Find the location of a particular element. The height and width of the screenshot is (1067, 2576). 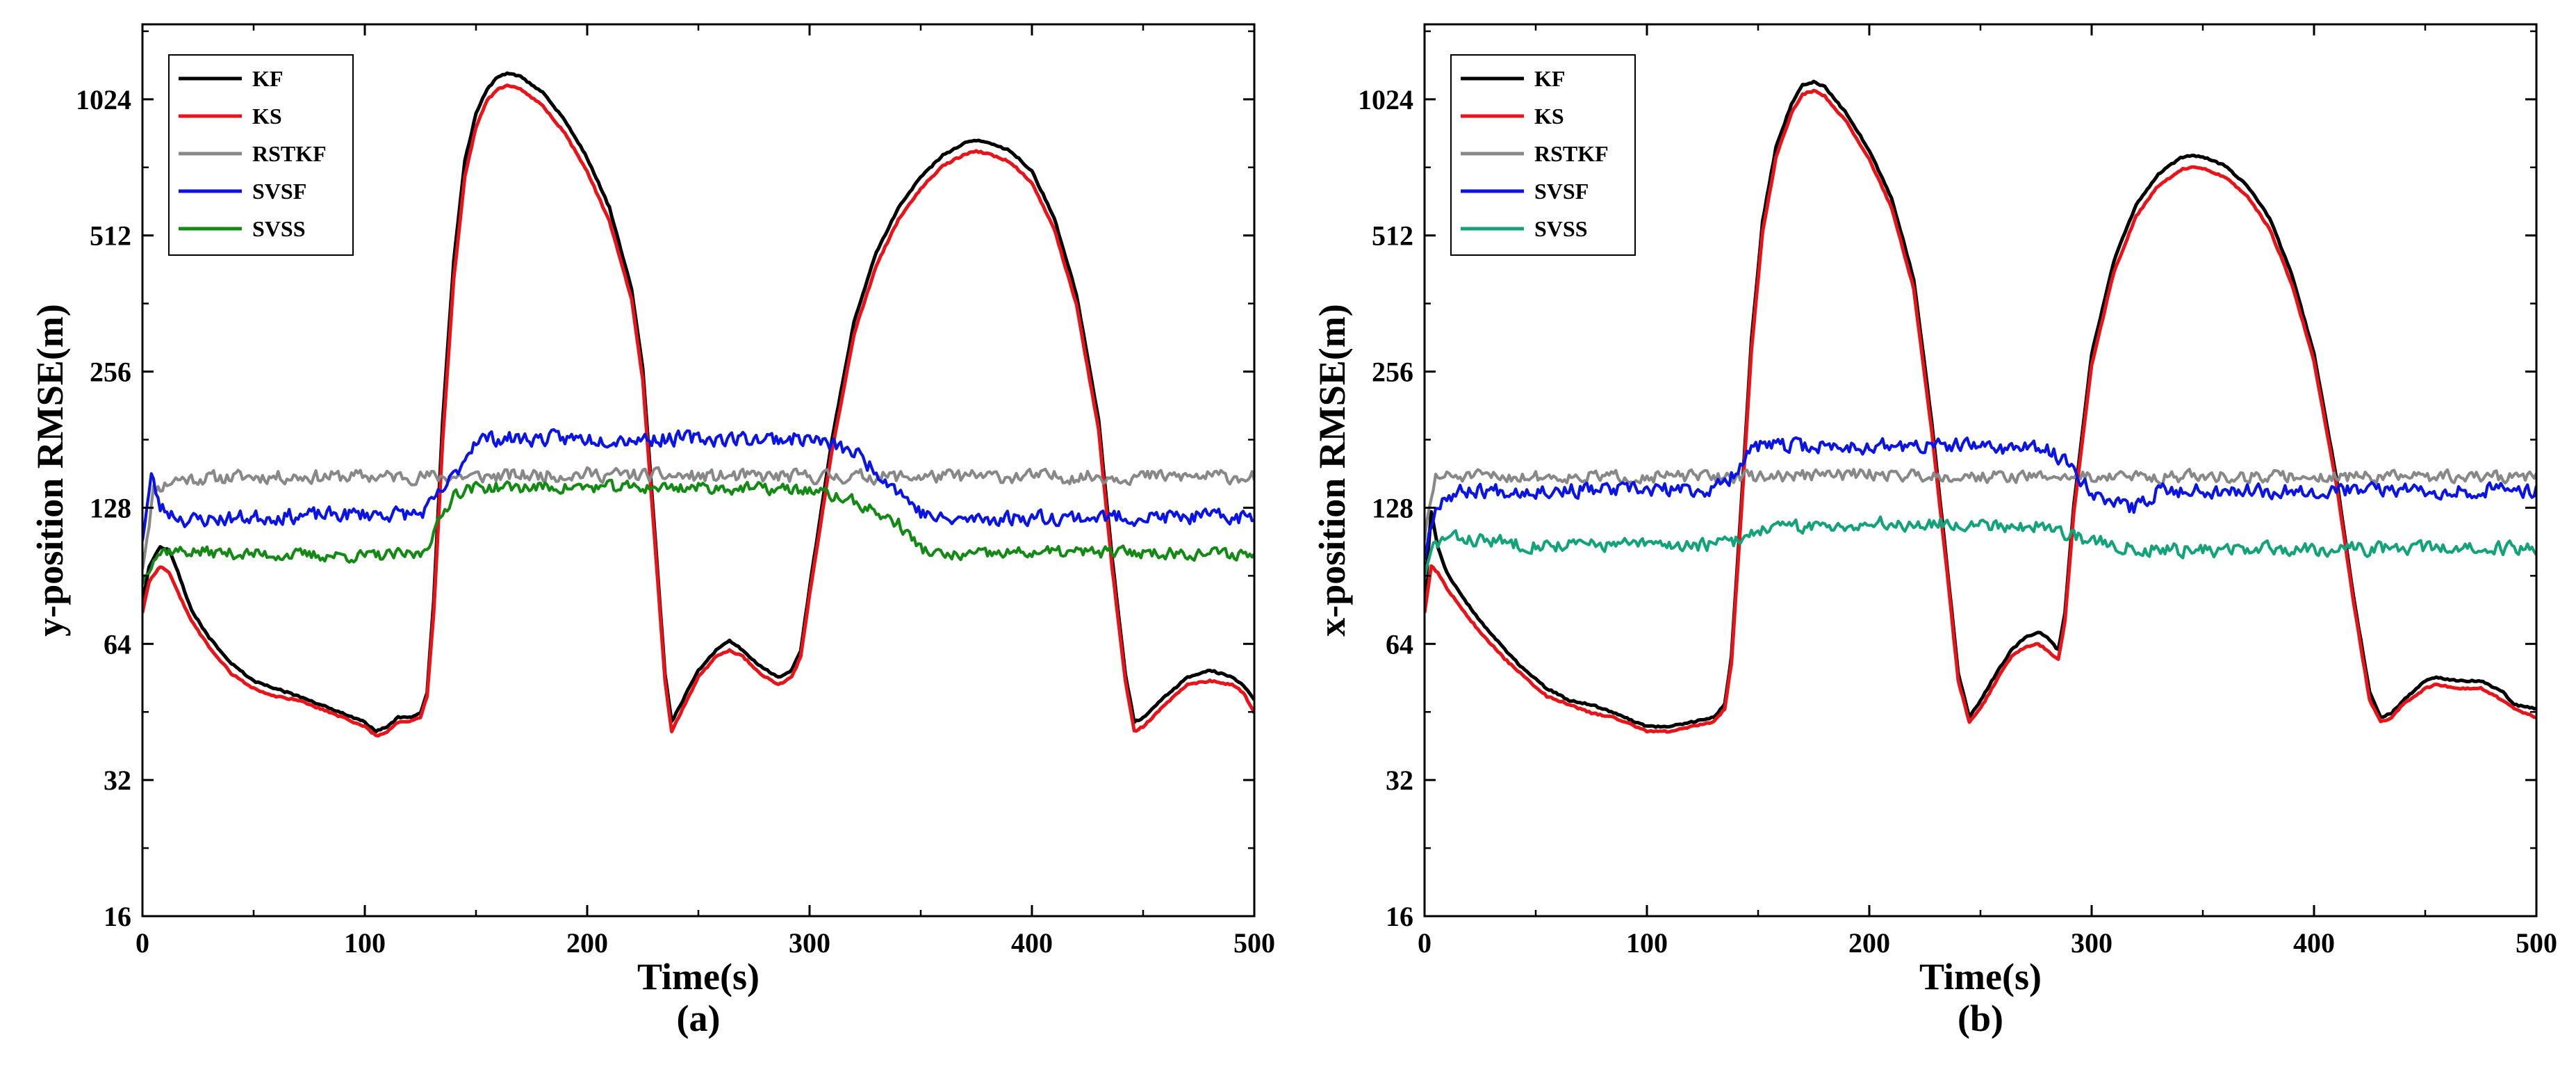

y-axis-title: y-position RMSE(m) is located at coordinates (50, 470).